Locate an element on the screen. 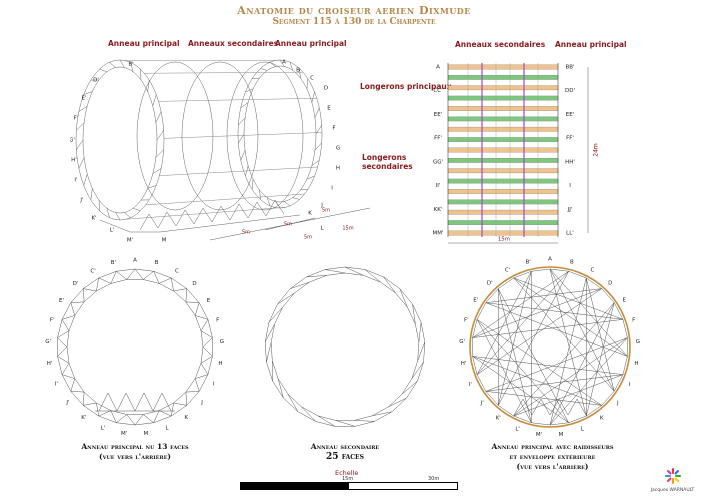 This screenshot has height=500, width=708. ring13-letter: D is located at coordinates (194, 284).